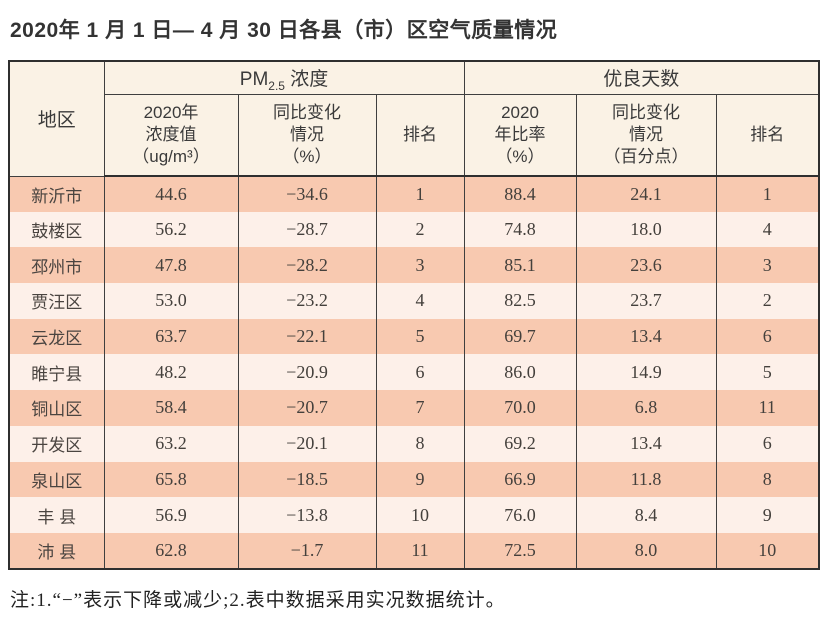  Describe the element at coordinates (767, 194) in the screenshot. I see `good-rank-cell: 1` at that location.